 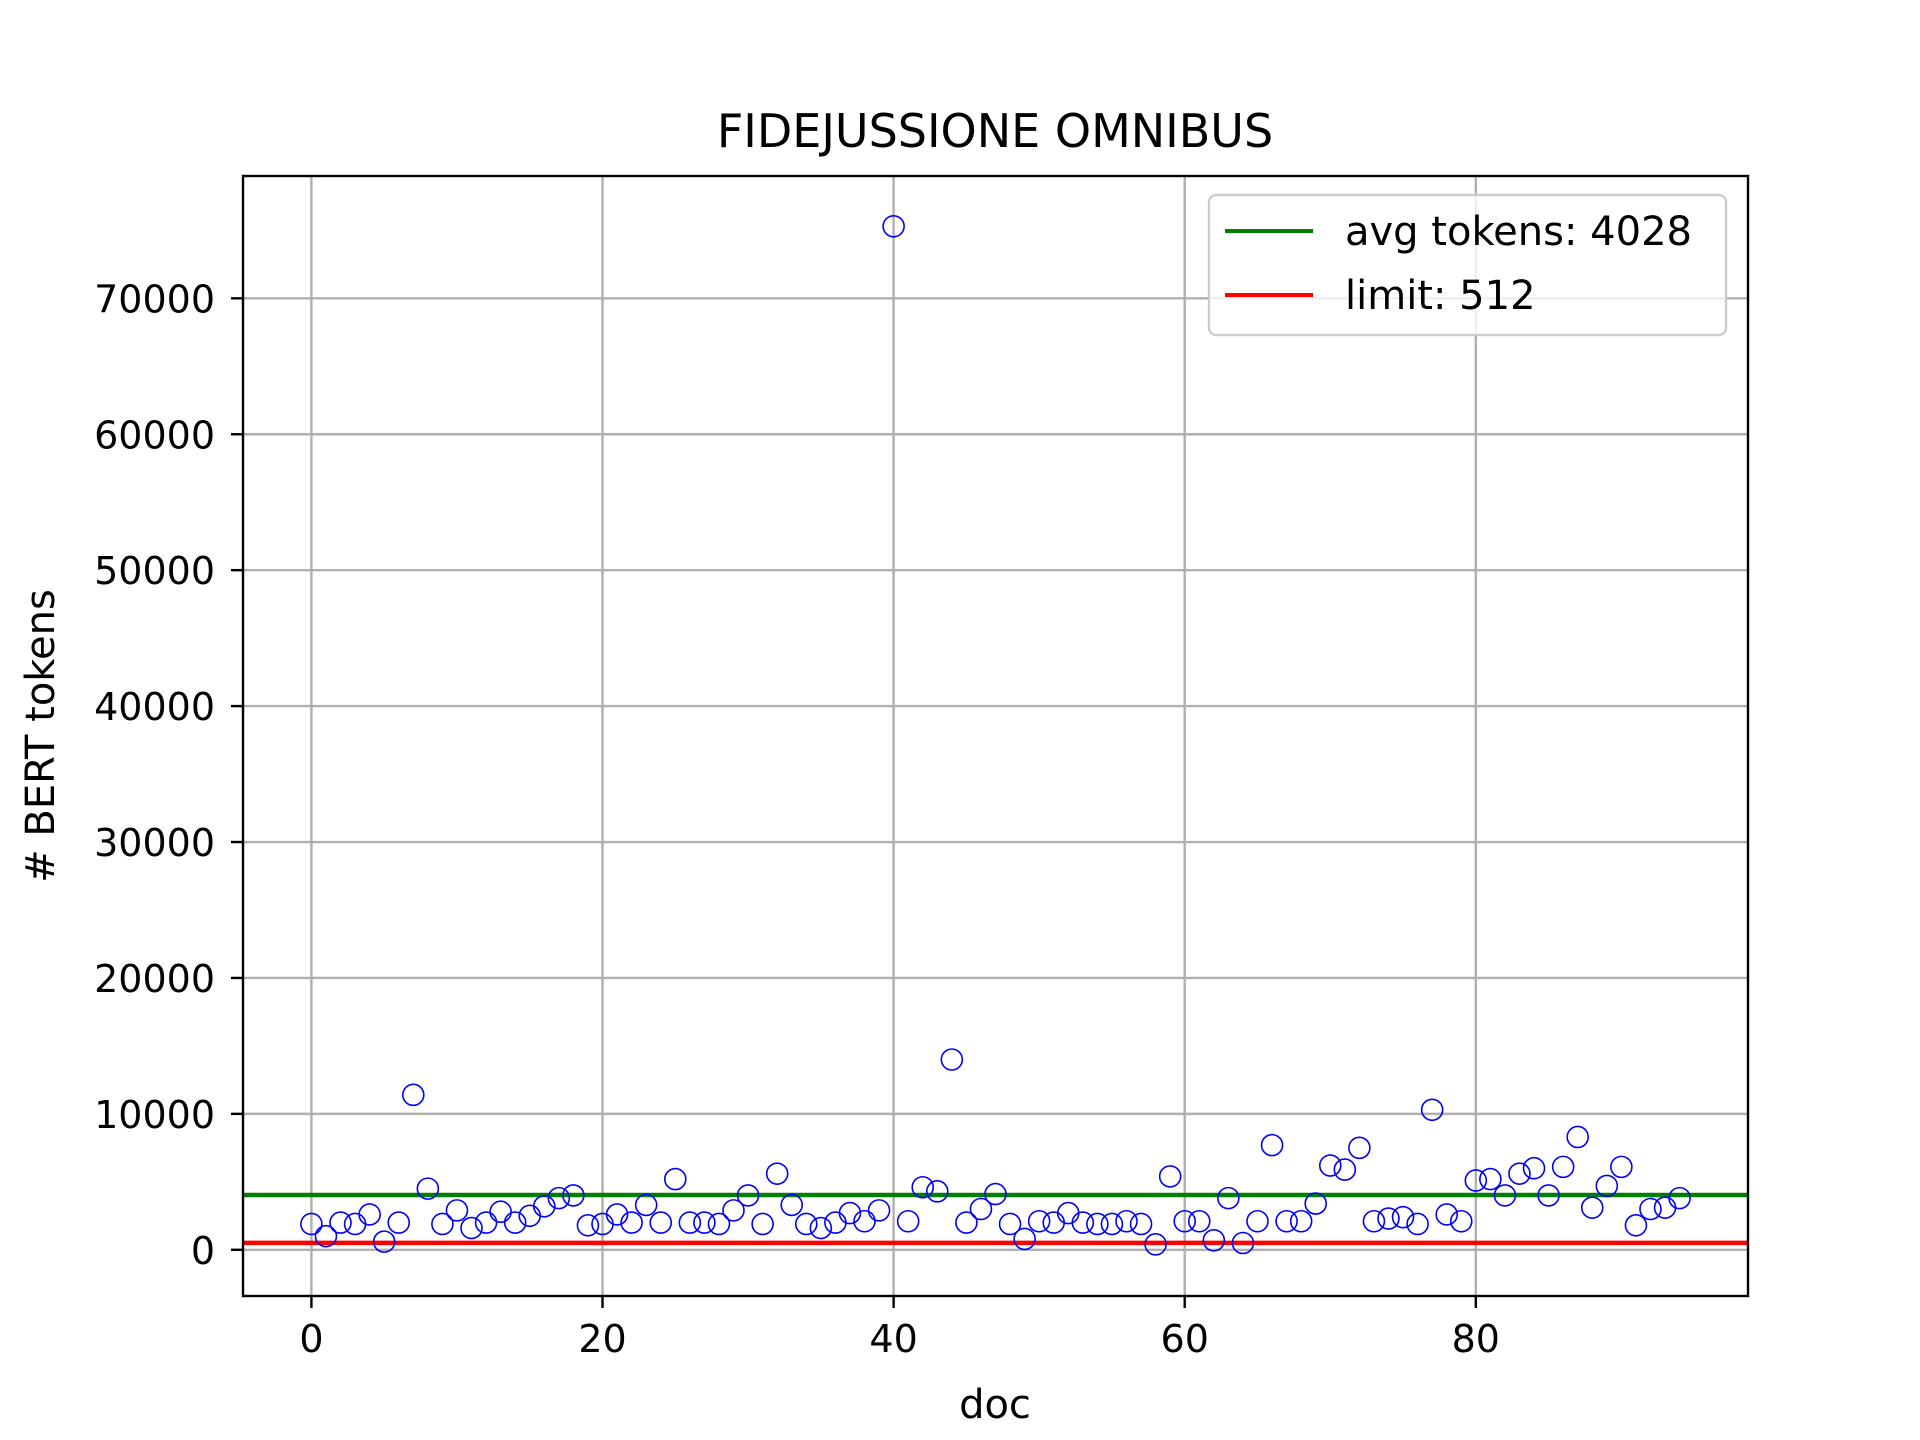 I want to click on x-tick-label: 40, so click(x=893, y=1339).